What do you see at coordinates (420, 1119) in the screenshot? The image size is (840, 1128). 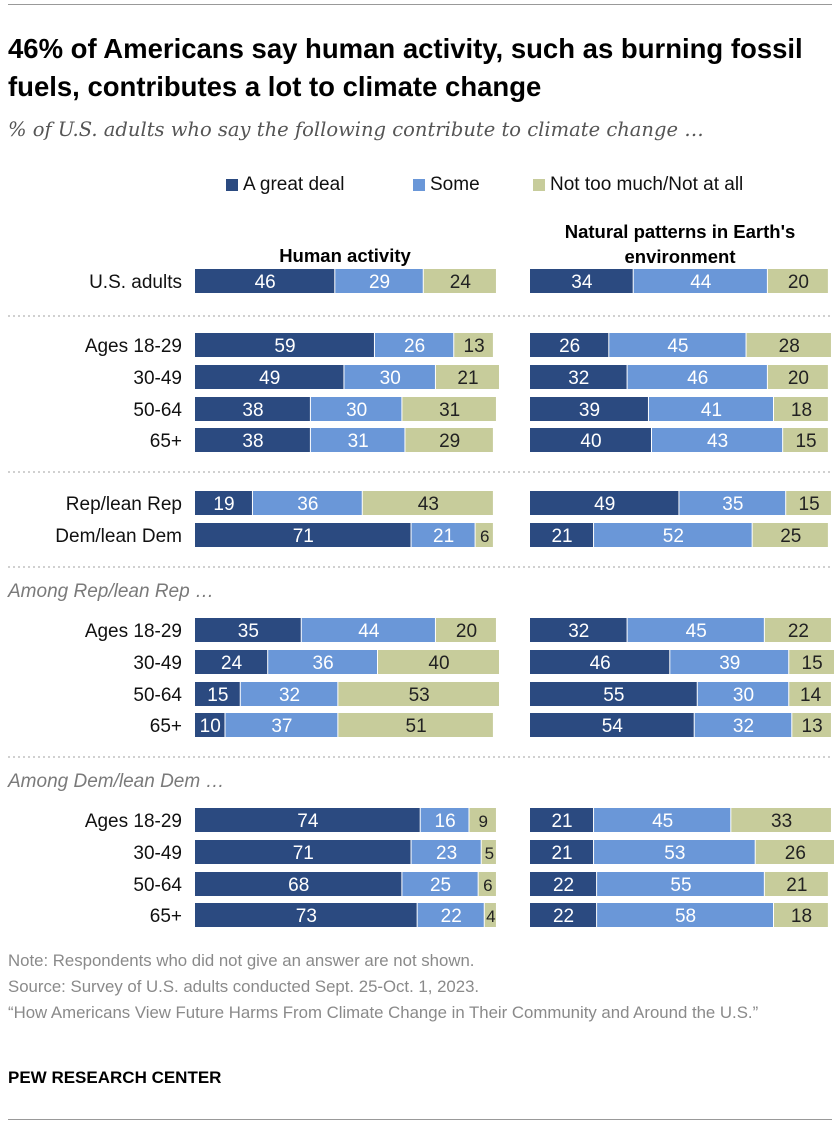 I see `bottom-rule` at bounding box center [420, 1119].